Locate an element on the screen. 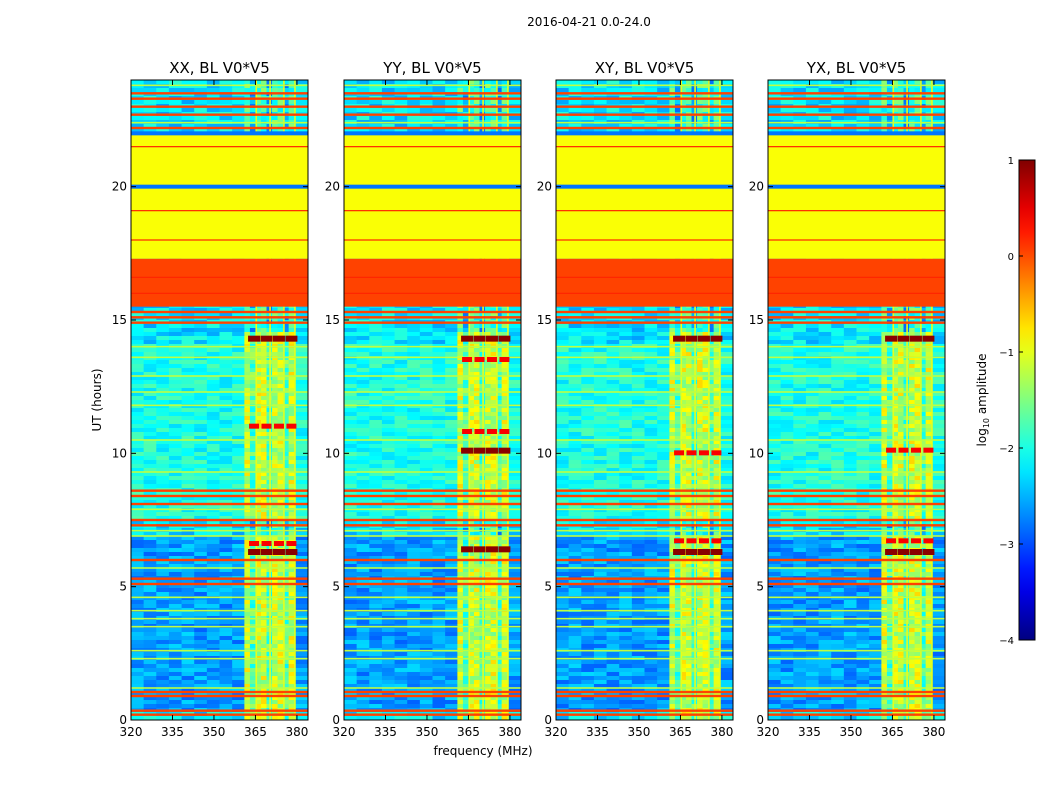 This screenshot has width=1050, height=800. hot-spot is located at coordinates (278, 338).